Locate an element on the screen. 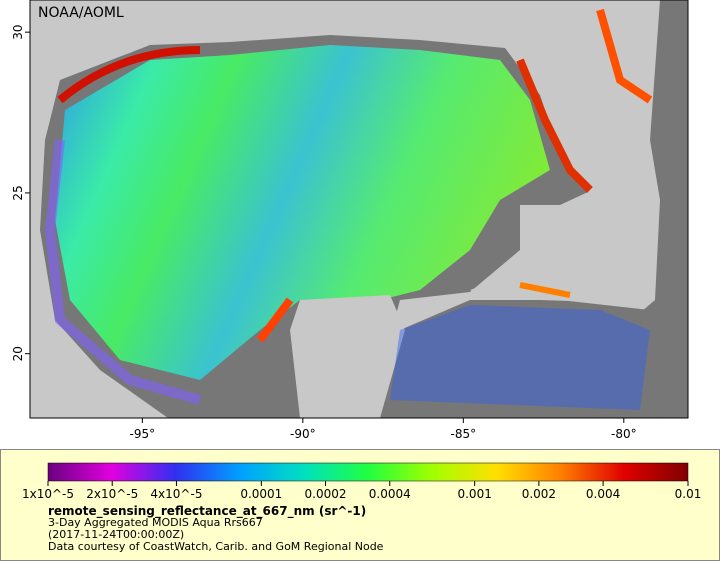 The width and height of the screenshot is (720, 561). colorbar-tick-label: 2x10^-5 is located at coordinates (112, 494).